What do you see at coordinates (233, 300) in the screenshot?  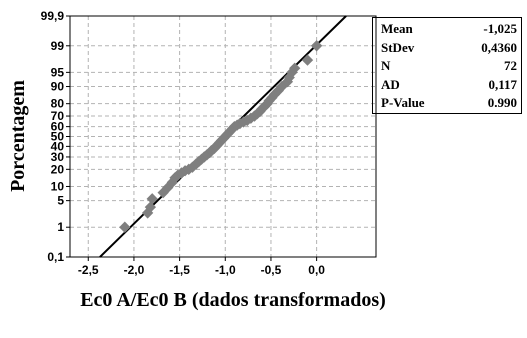 I see `x-axis-label: Ec0 A/Ec0 B (dados transformados)` at bounding box center [233, 300].